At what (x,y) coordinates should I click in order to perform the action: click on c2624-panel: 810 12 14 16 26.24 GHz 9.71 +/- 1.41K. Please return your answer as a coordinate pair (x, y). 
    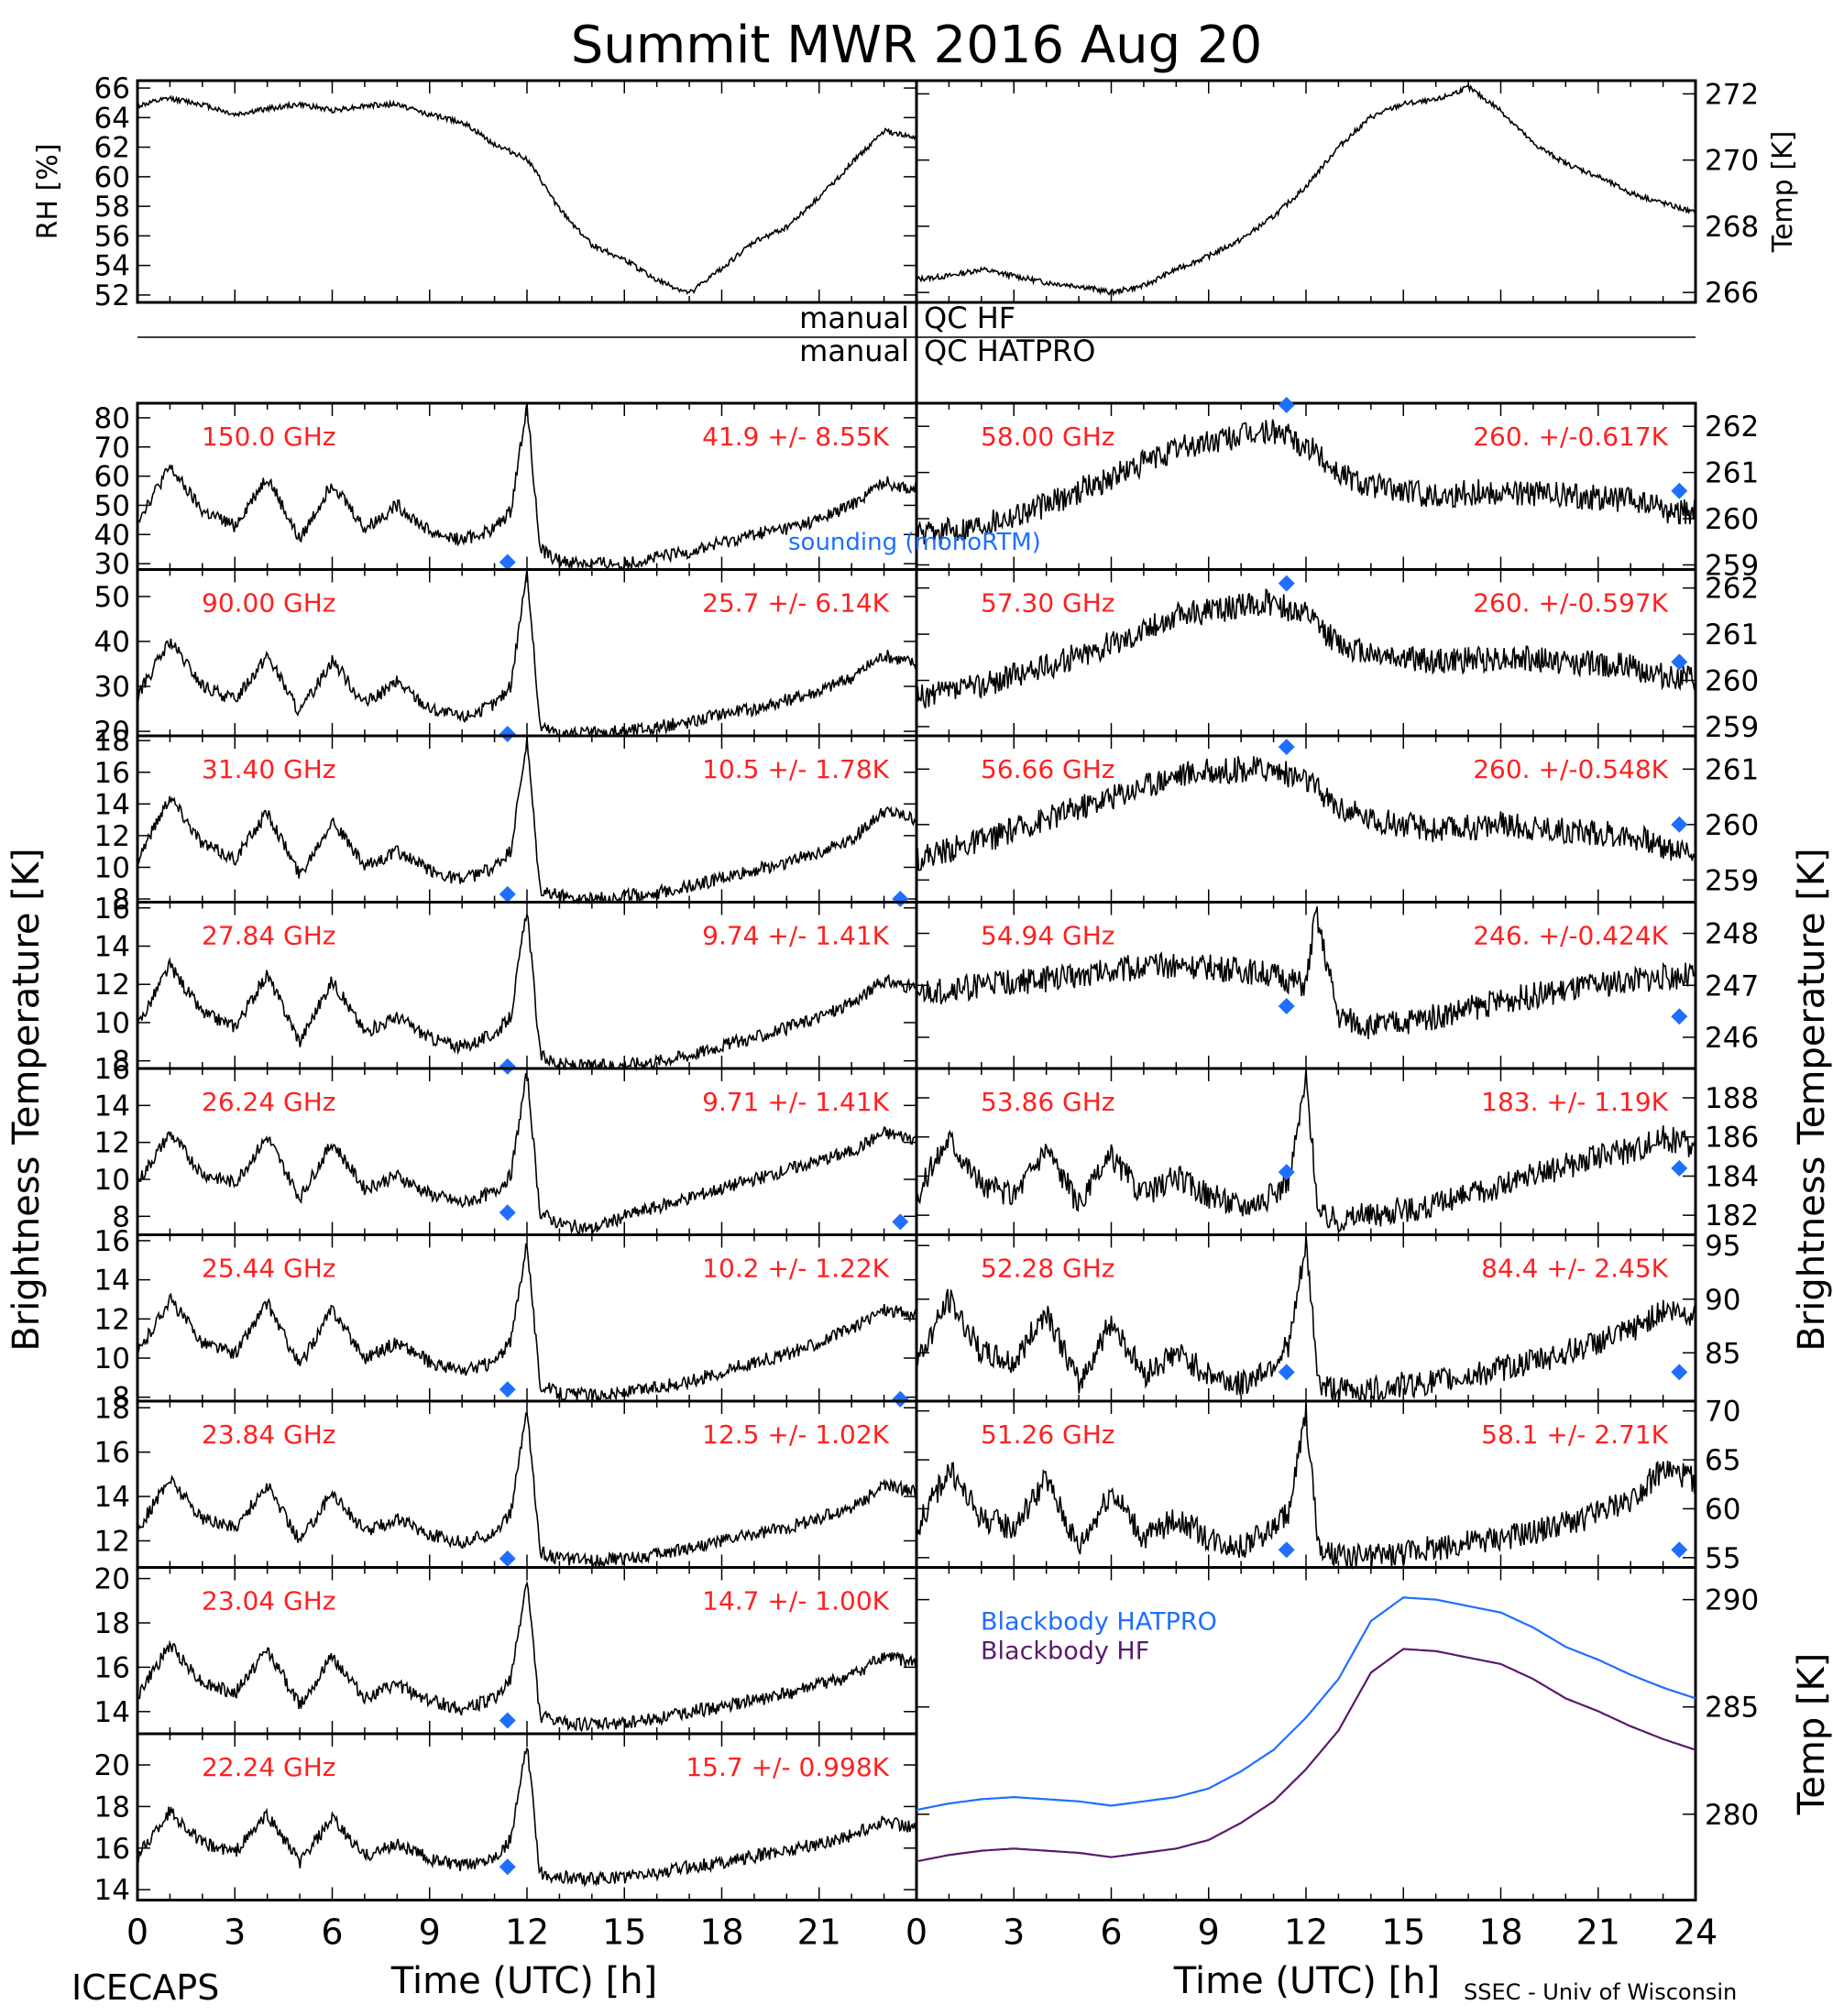
    Looking at the image, I should click on (506, 1144).